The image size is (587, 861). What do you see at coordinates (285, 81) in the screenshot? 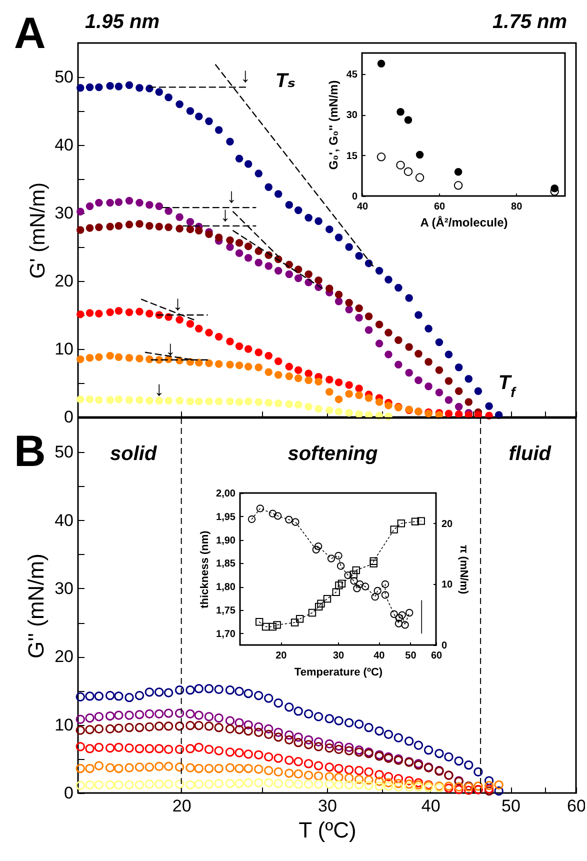
I see `annotation: Tₛ` at bounding box center [285, 81].